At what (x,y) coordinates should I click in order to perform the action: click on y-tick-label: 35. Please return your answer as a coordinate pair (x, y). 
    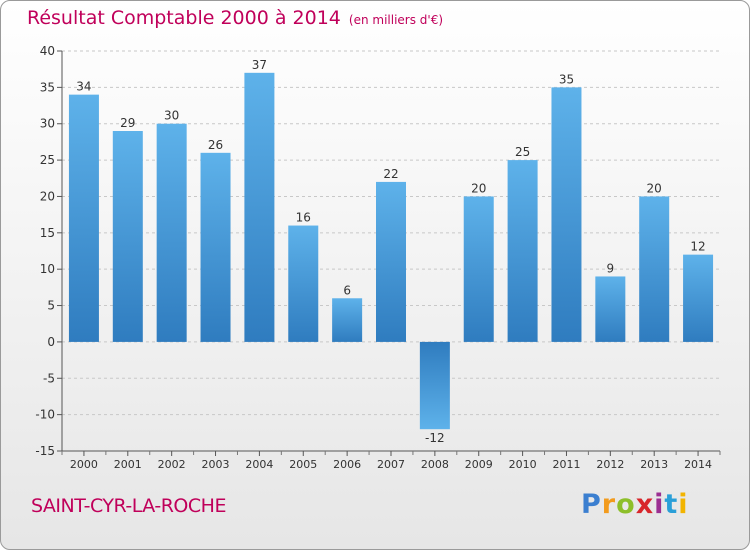
    Looking at the image, I should click on (47, 87).